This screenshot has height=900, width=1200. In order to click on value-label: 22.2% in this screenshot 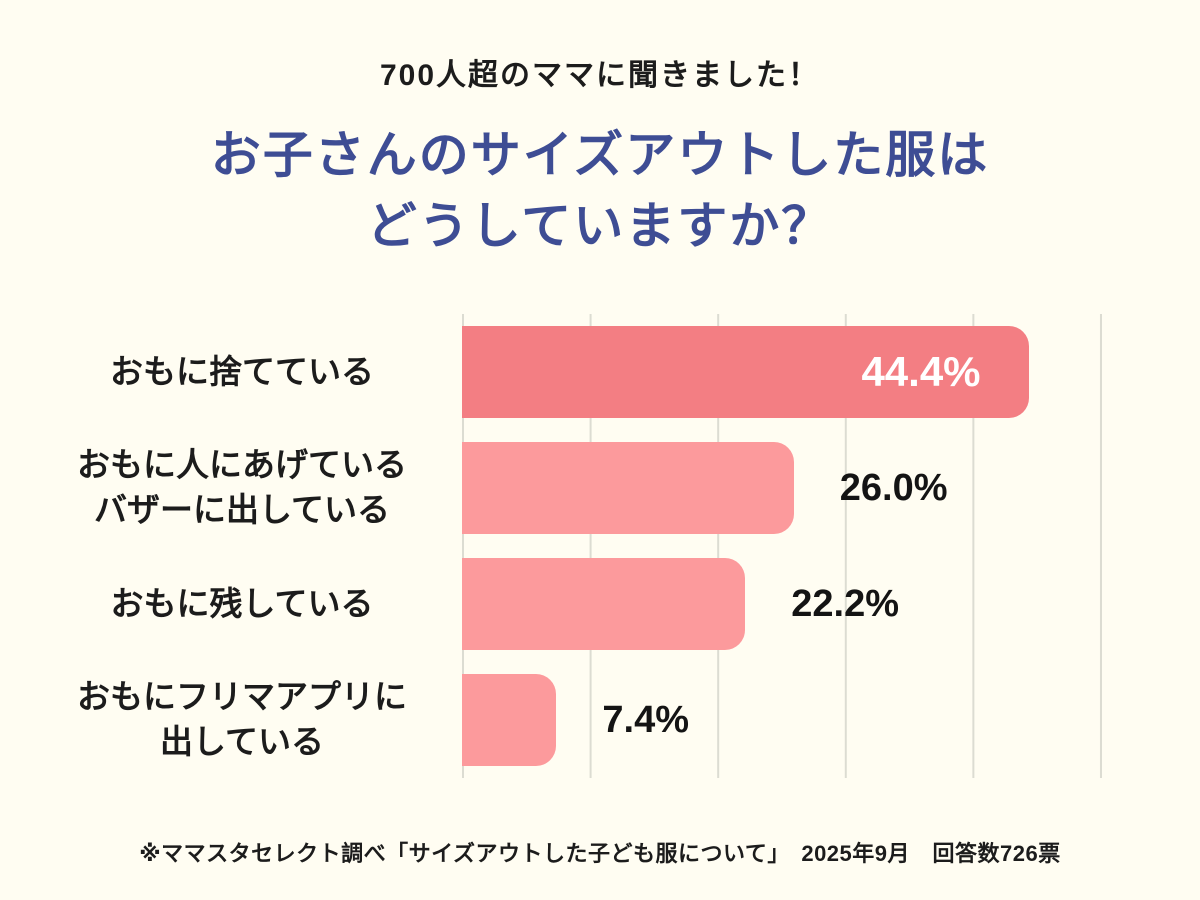, I will do `click(845, 603)`.